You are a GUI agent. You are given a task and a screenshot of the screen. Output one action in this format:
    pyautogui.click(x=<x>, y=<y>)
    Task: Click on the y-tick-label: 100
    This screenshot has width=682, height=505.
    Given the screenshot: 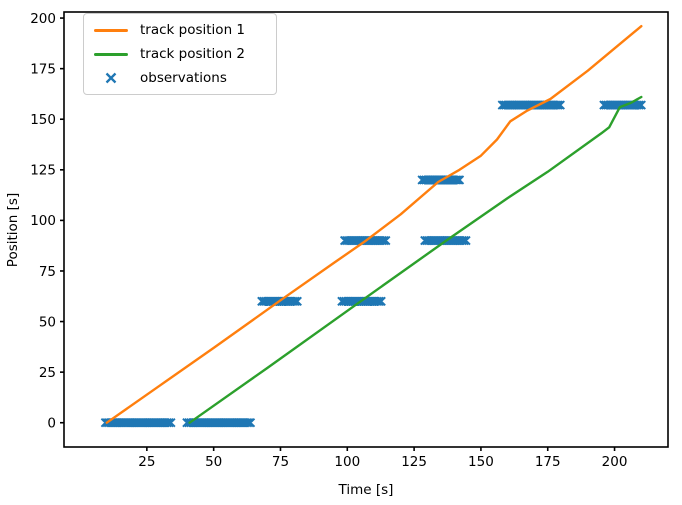 What is the action you would take?
    pyautogui.click(x=43, y=221)
    